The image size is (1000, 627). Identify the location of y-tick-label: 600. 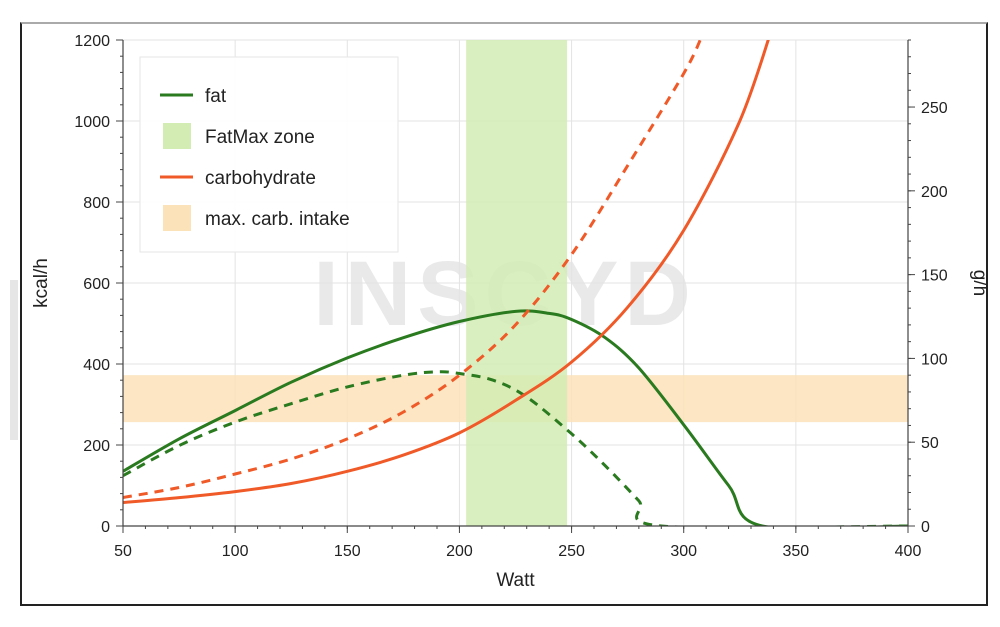
(96, 284).